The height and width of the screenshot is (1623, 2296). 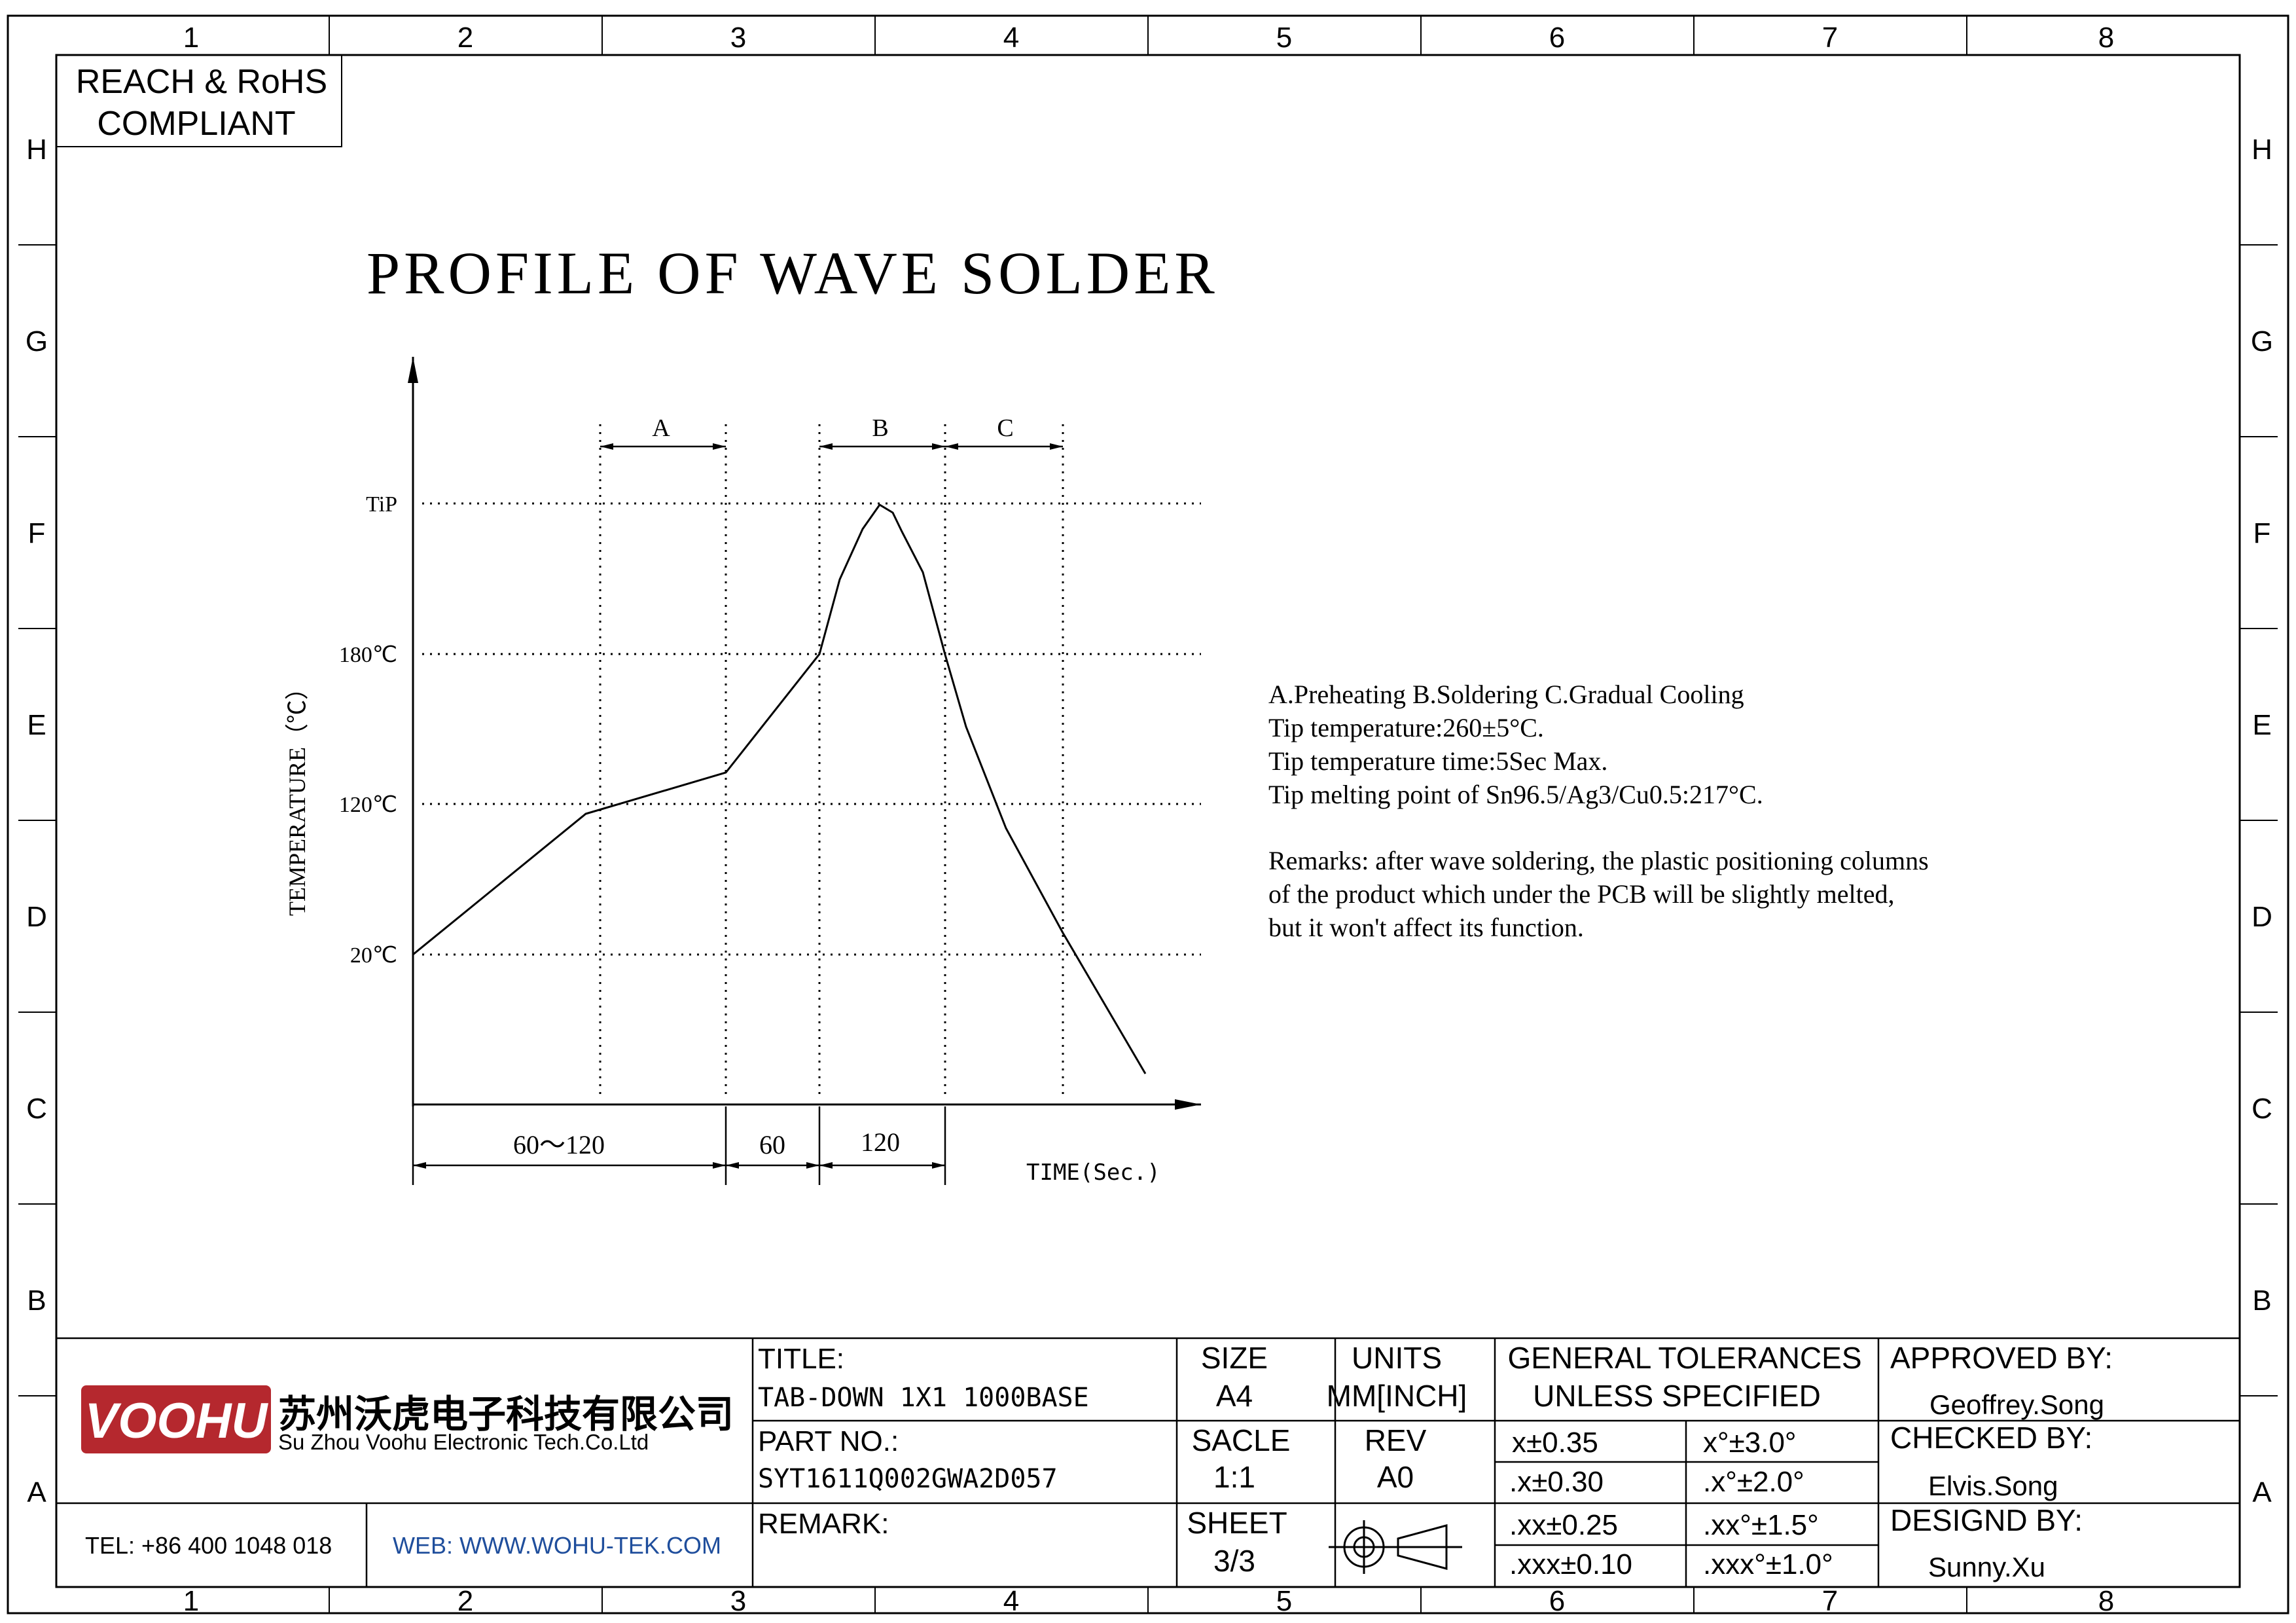 What do you see at coordinates (880, 1142) in the screenshot?
I see `duration-label: 120` at bounding box center [880, 1142].